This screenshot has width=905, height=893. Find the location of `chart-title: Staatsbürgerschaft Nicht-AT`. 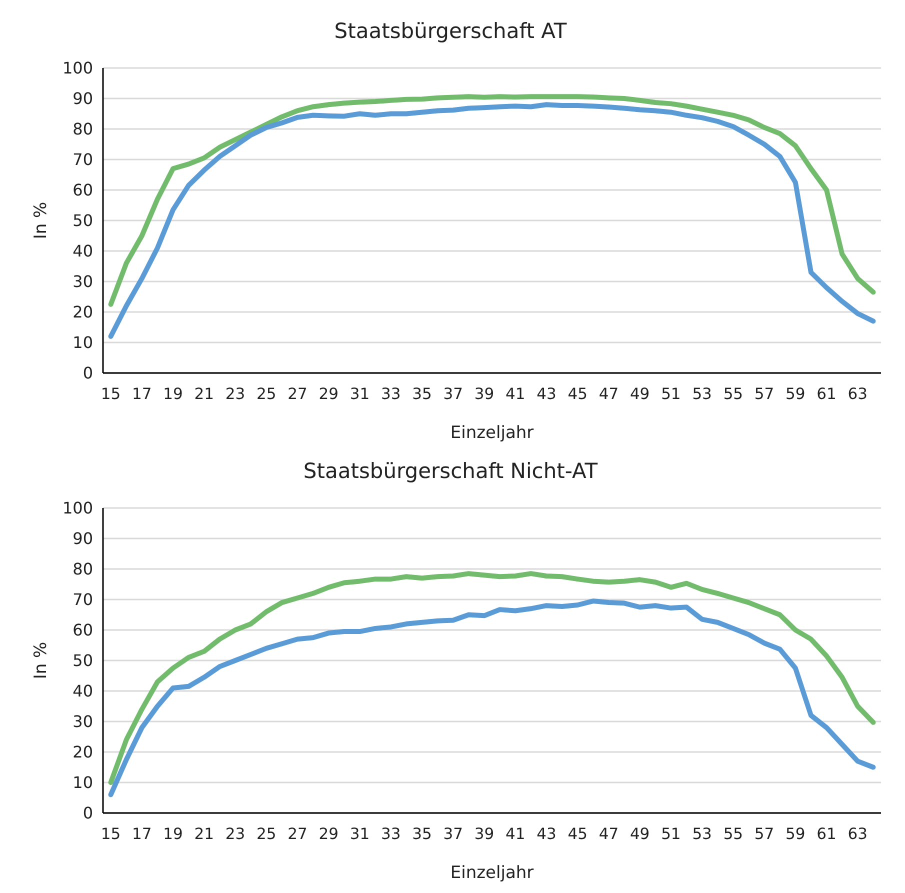

chart-title: Staatsbürgerschaft Nicht-AT is located at coordinates (450, 471).